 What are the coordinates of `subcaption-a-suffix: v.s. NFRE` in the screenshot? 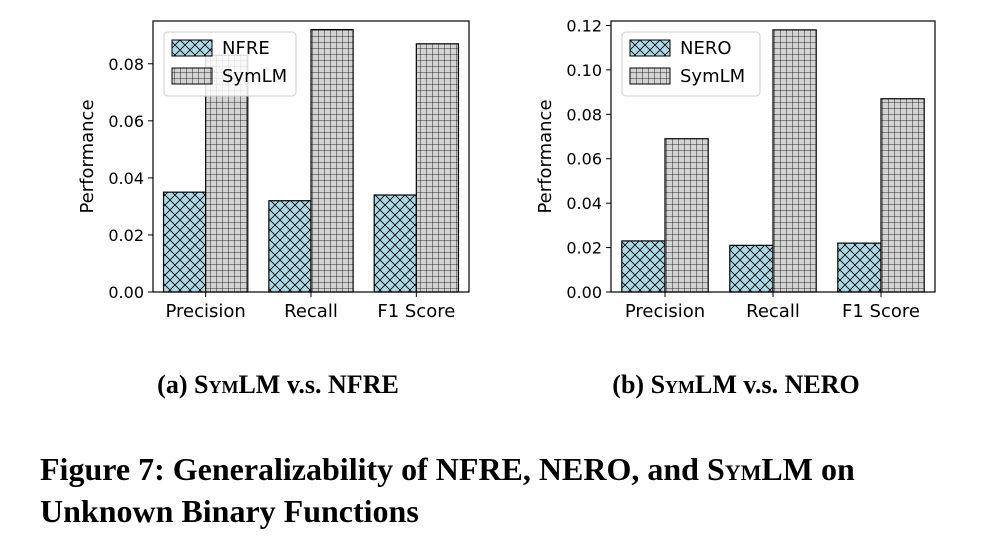 It's located at (339, 384).